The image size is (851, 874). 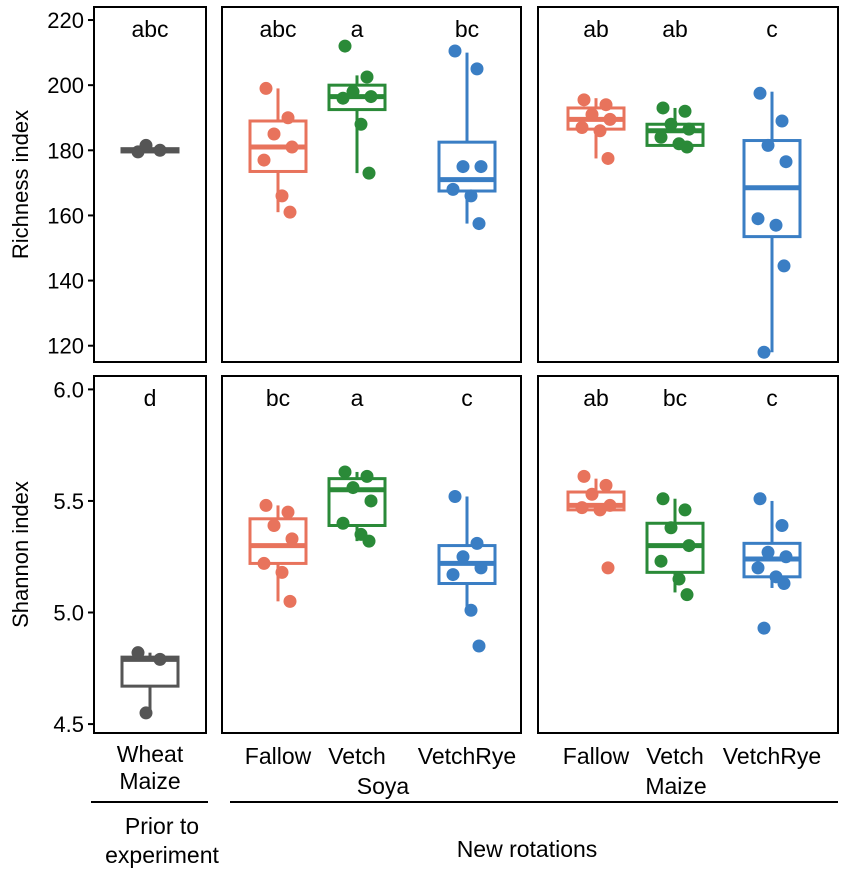 I want to click on prior-to-experiment-label: experiment, so click(x=162, y=855).